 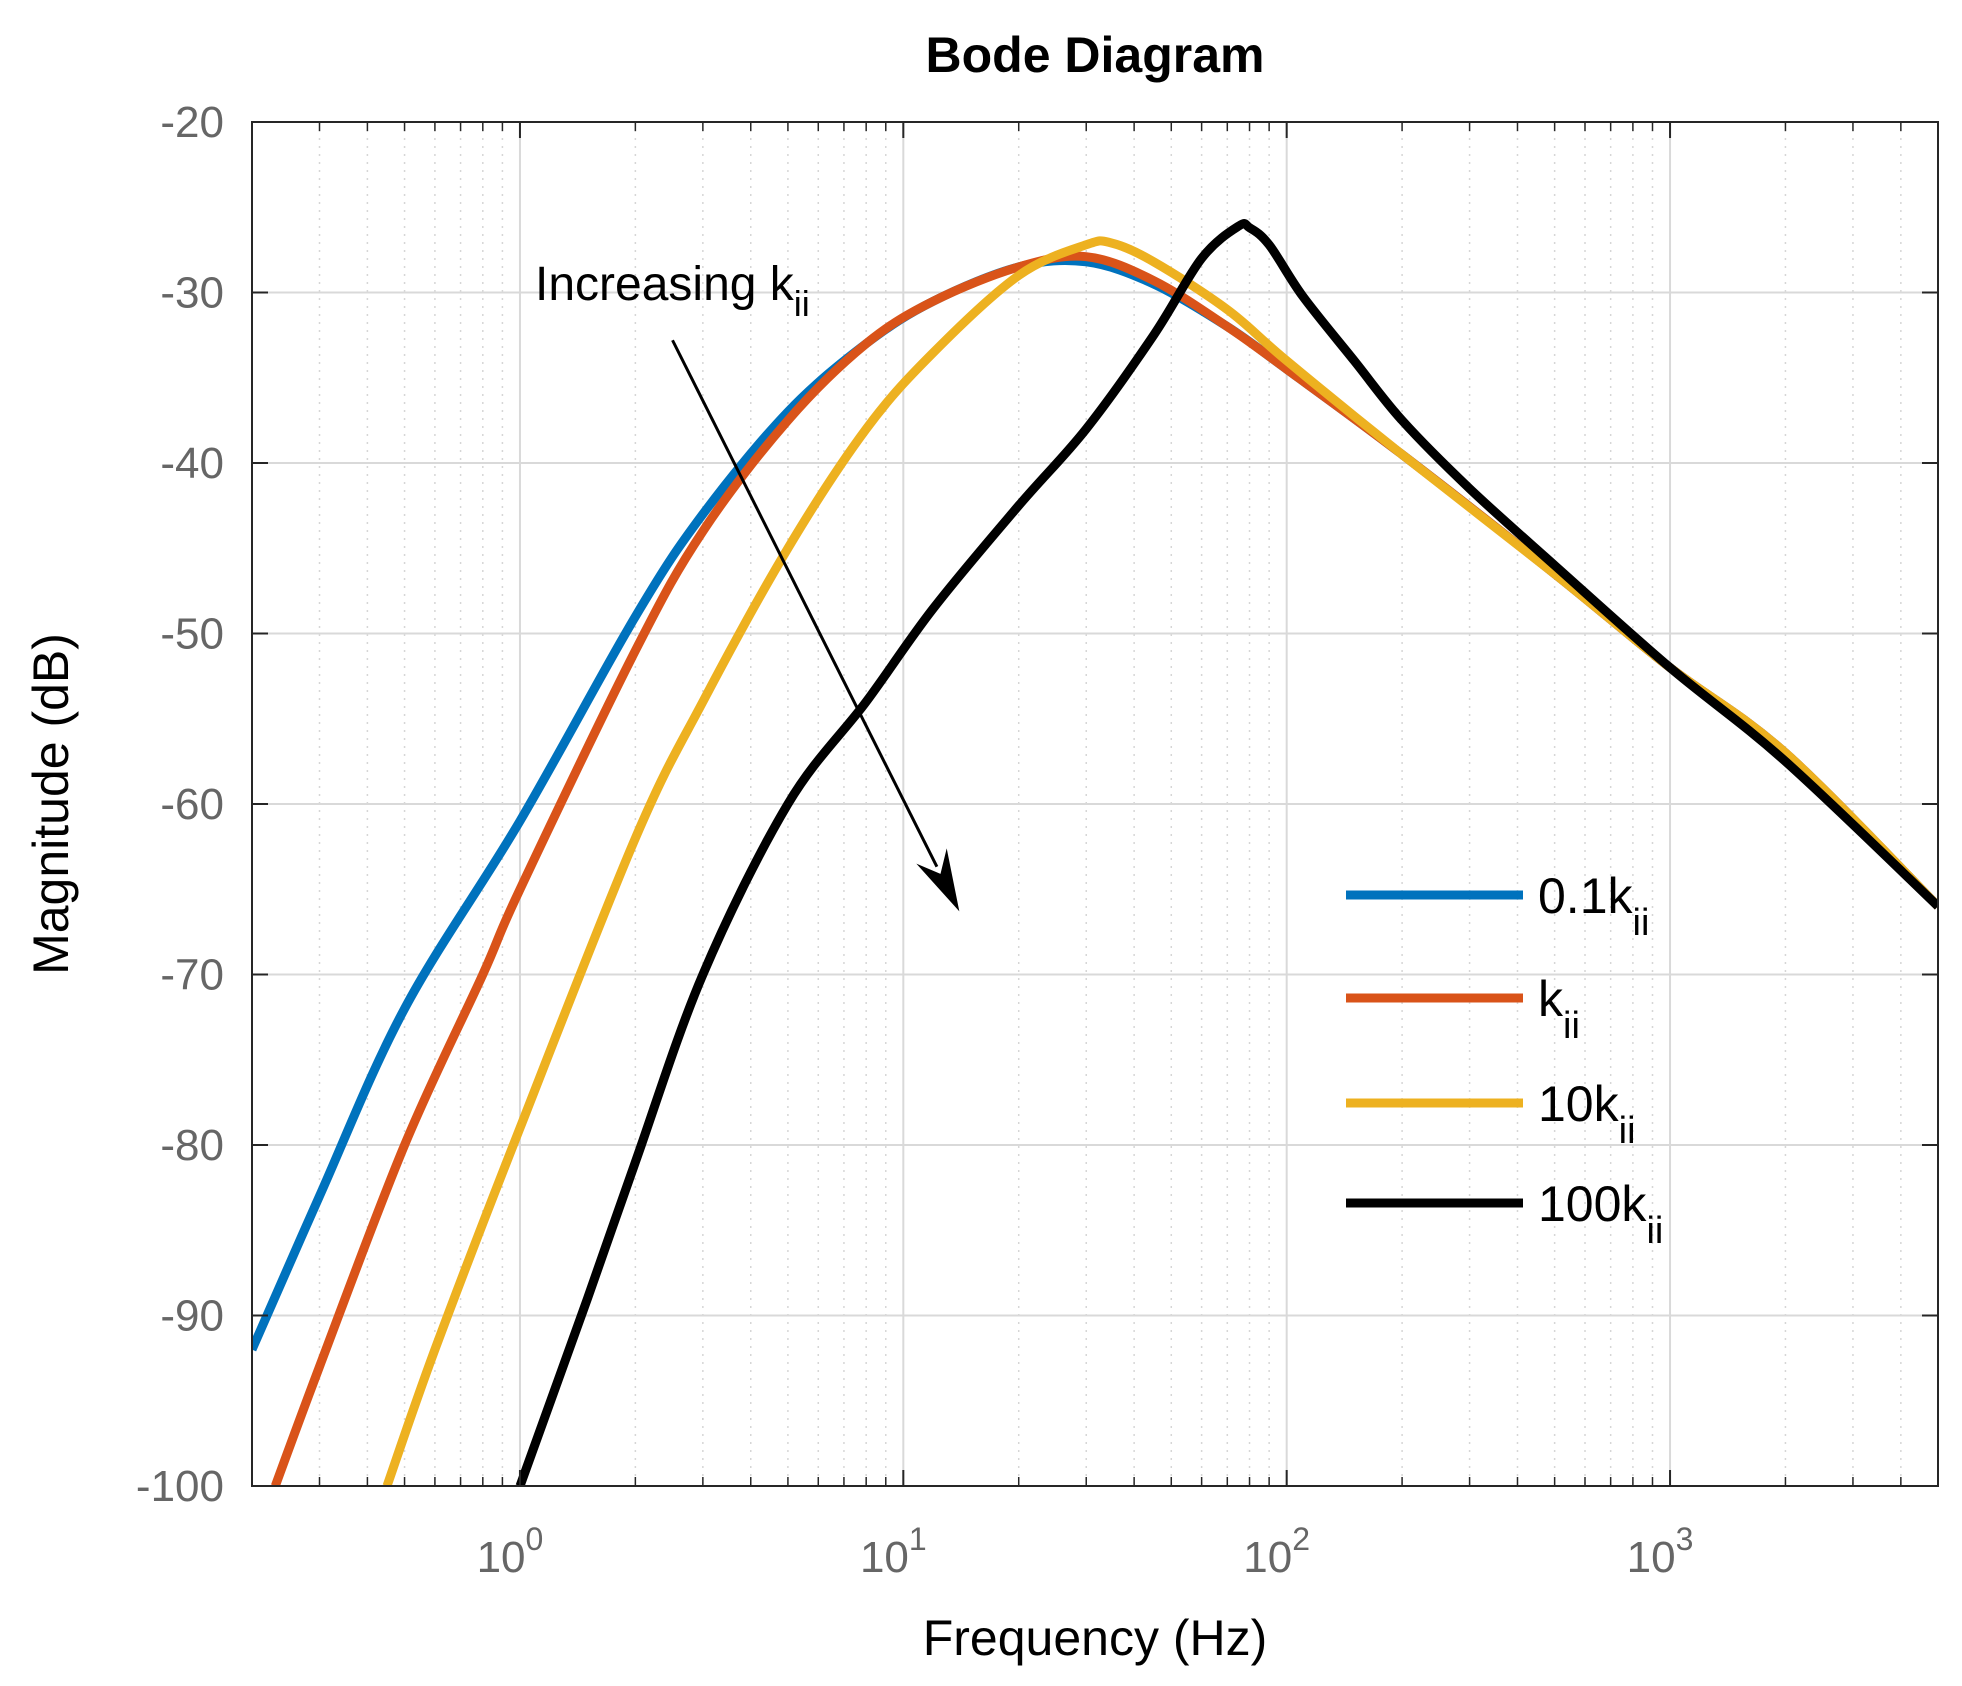 I want to click on annotation-text-main: Increasing k, so click(x=665, y=284).